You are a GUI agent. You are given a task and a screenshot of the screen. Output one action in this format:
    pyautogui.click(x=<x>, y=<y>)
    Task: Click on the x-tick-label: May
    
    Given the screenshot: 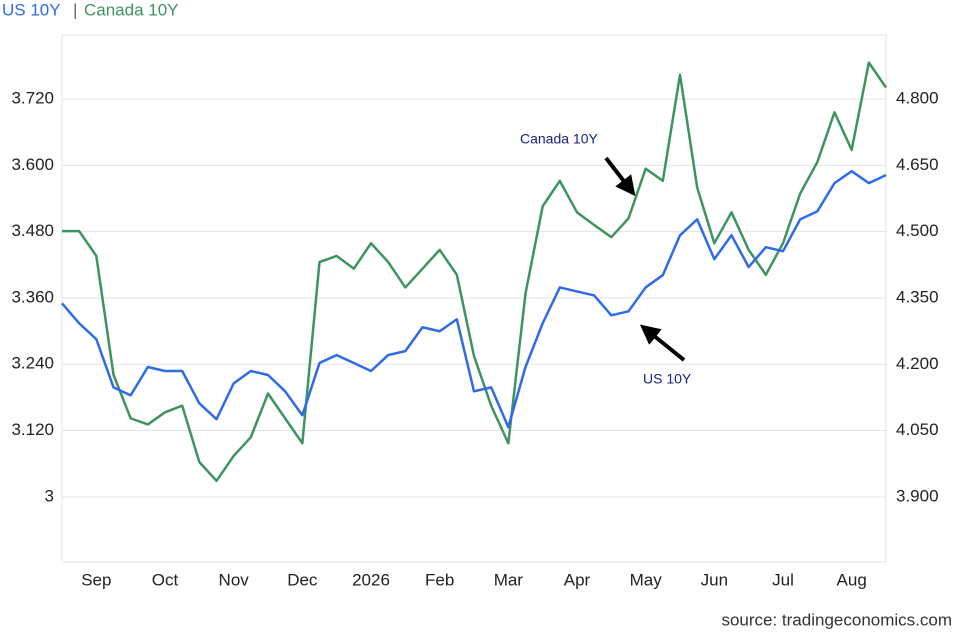 What is the action you would take?
    pyautogui.click(x=646, y=579)
    